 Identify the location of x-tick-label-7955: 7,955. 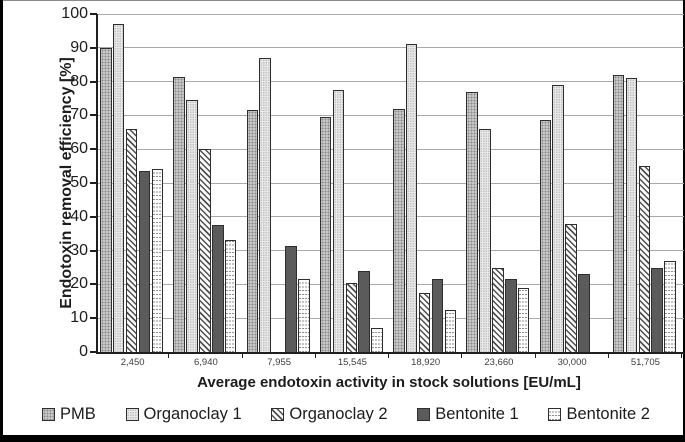
(279, 362).